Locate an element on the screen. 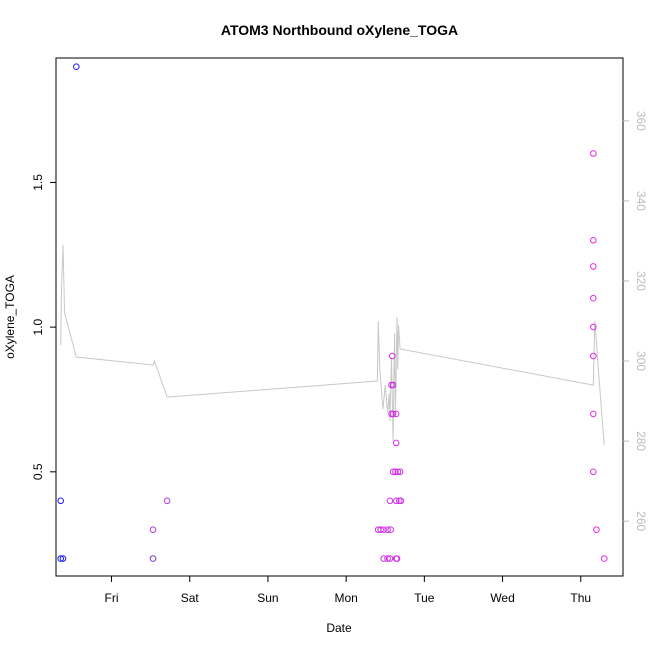  y-tick-label: 0.5 is located at coordinates (38, 471).